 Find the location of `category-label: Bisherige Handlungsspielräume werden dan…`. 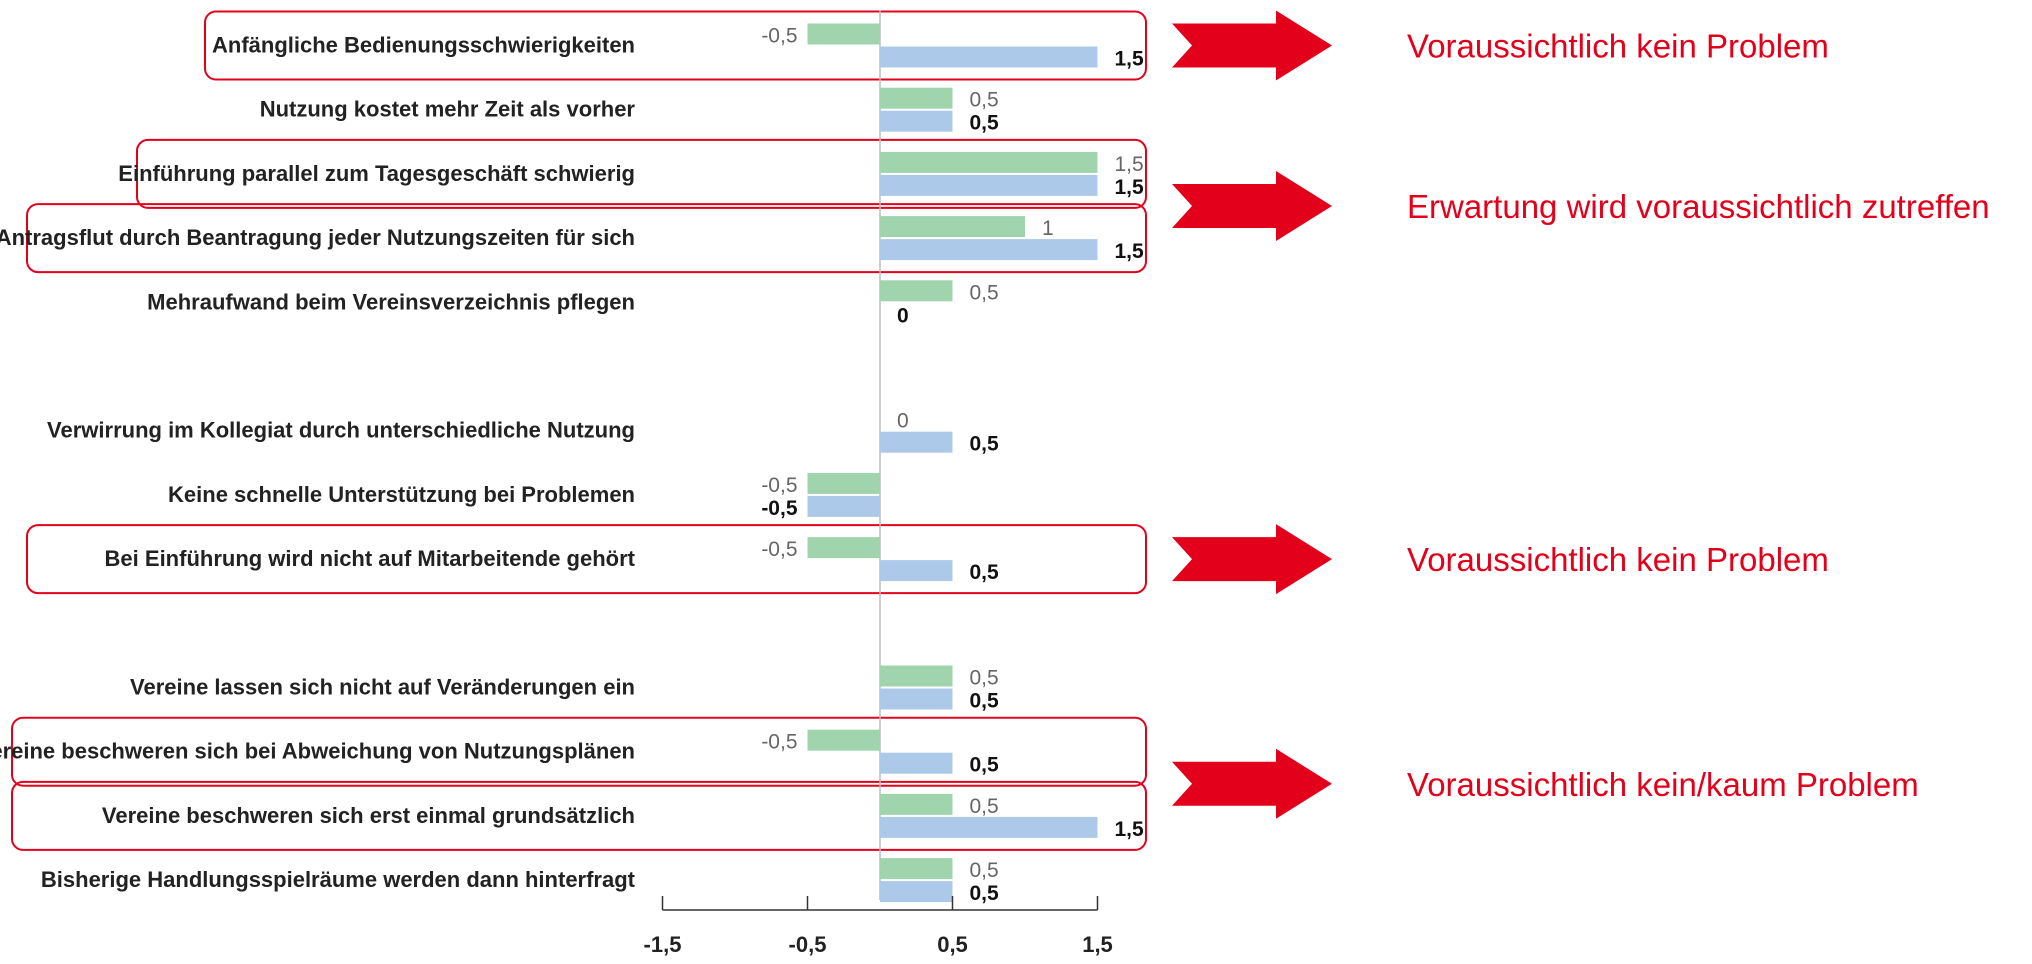

category-label: Bisherige Handlungsspielräume werden dan… is located at coordinates (338, 879).